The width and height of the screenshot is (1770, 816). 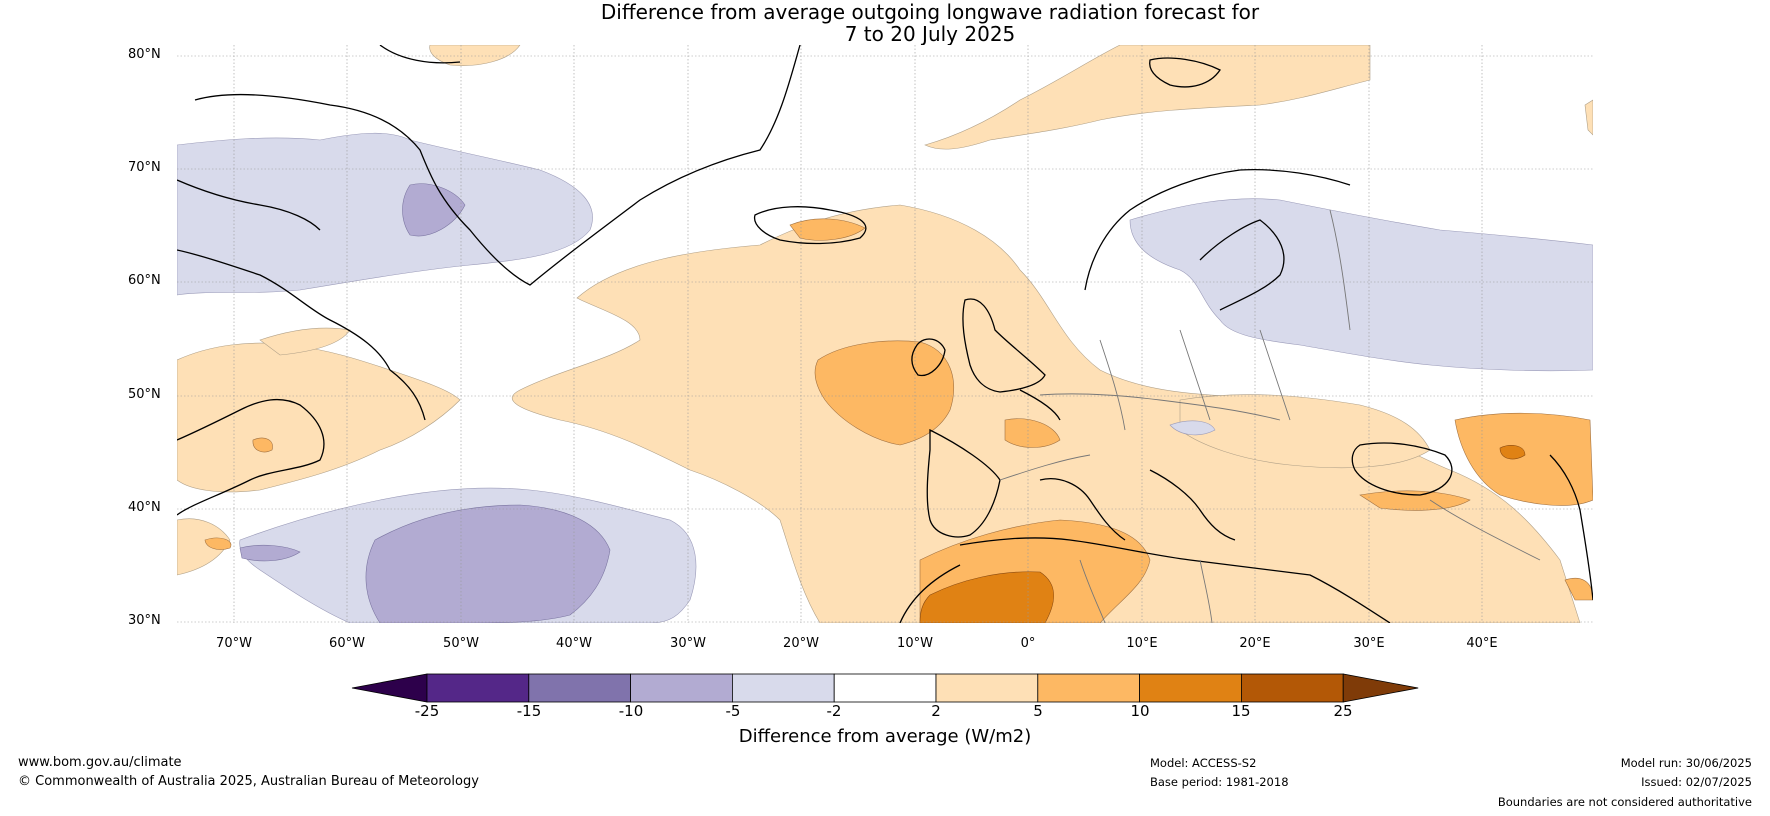 I want to click on lon-label-10e: 10°E, so click(x=1142, y=643).